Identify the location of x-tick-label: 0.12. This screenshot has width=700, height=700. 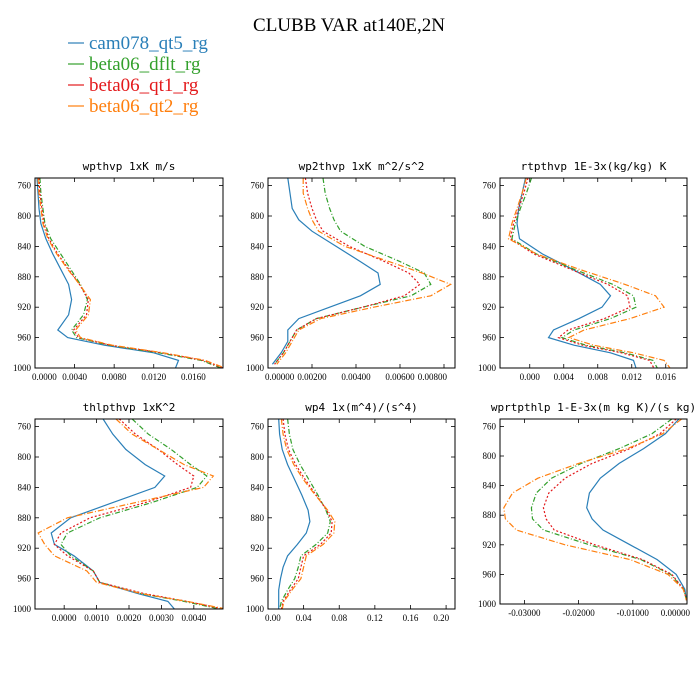
(375, 618).